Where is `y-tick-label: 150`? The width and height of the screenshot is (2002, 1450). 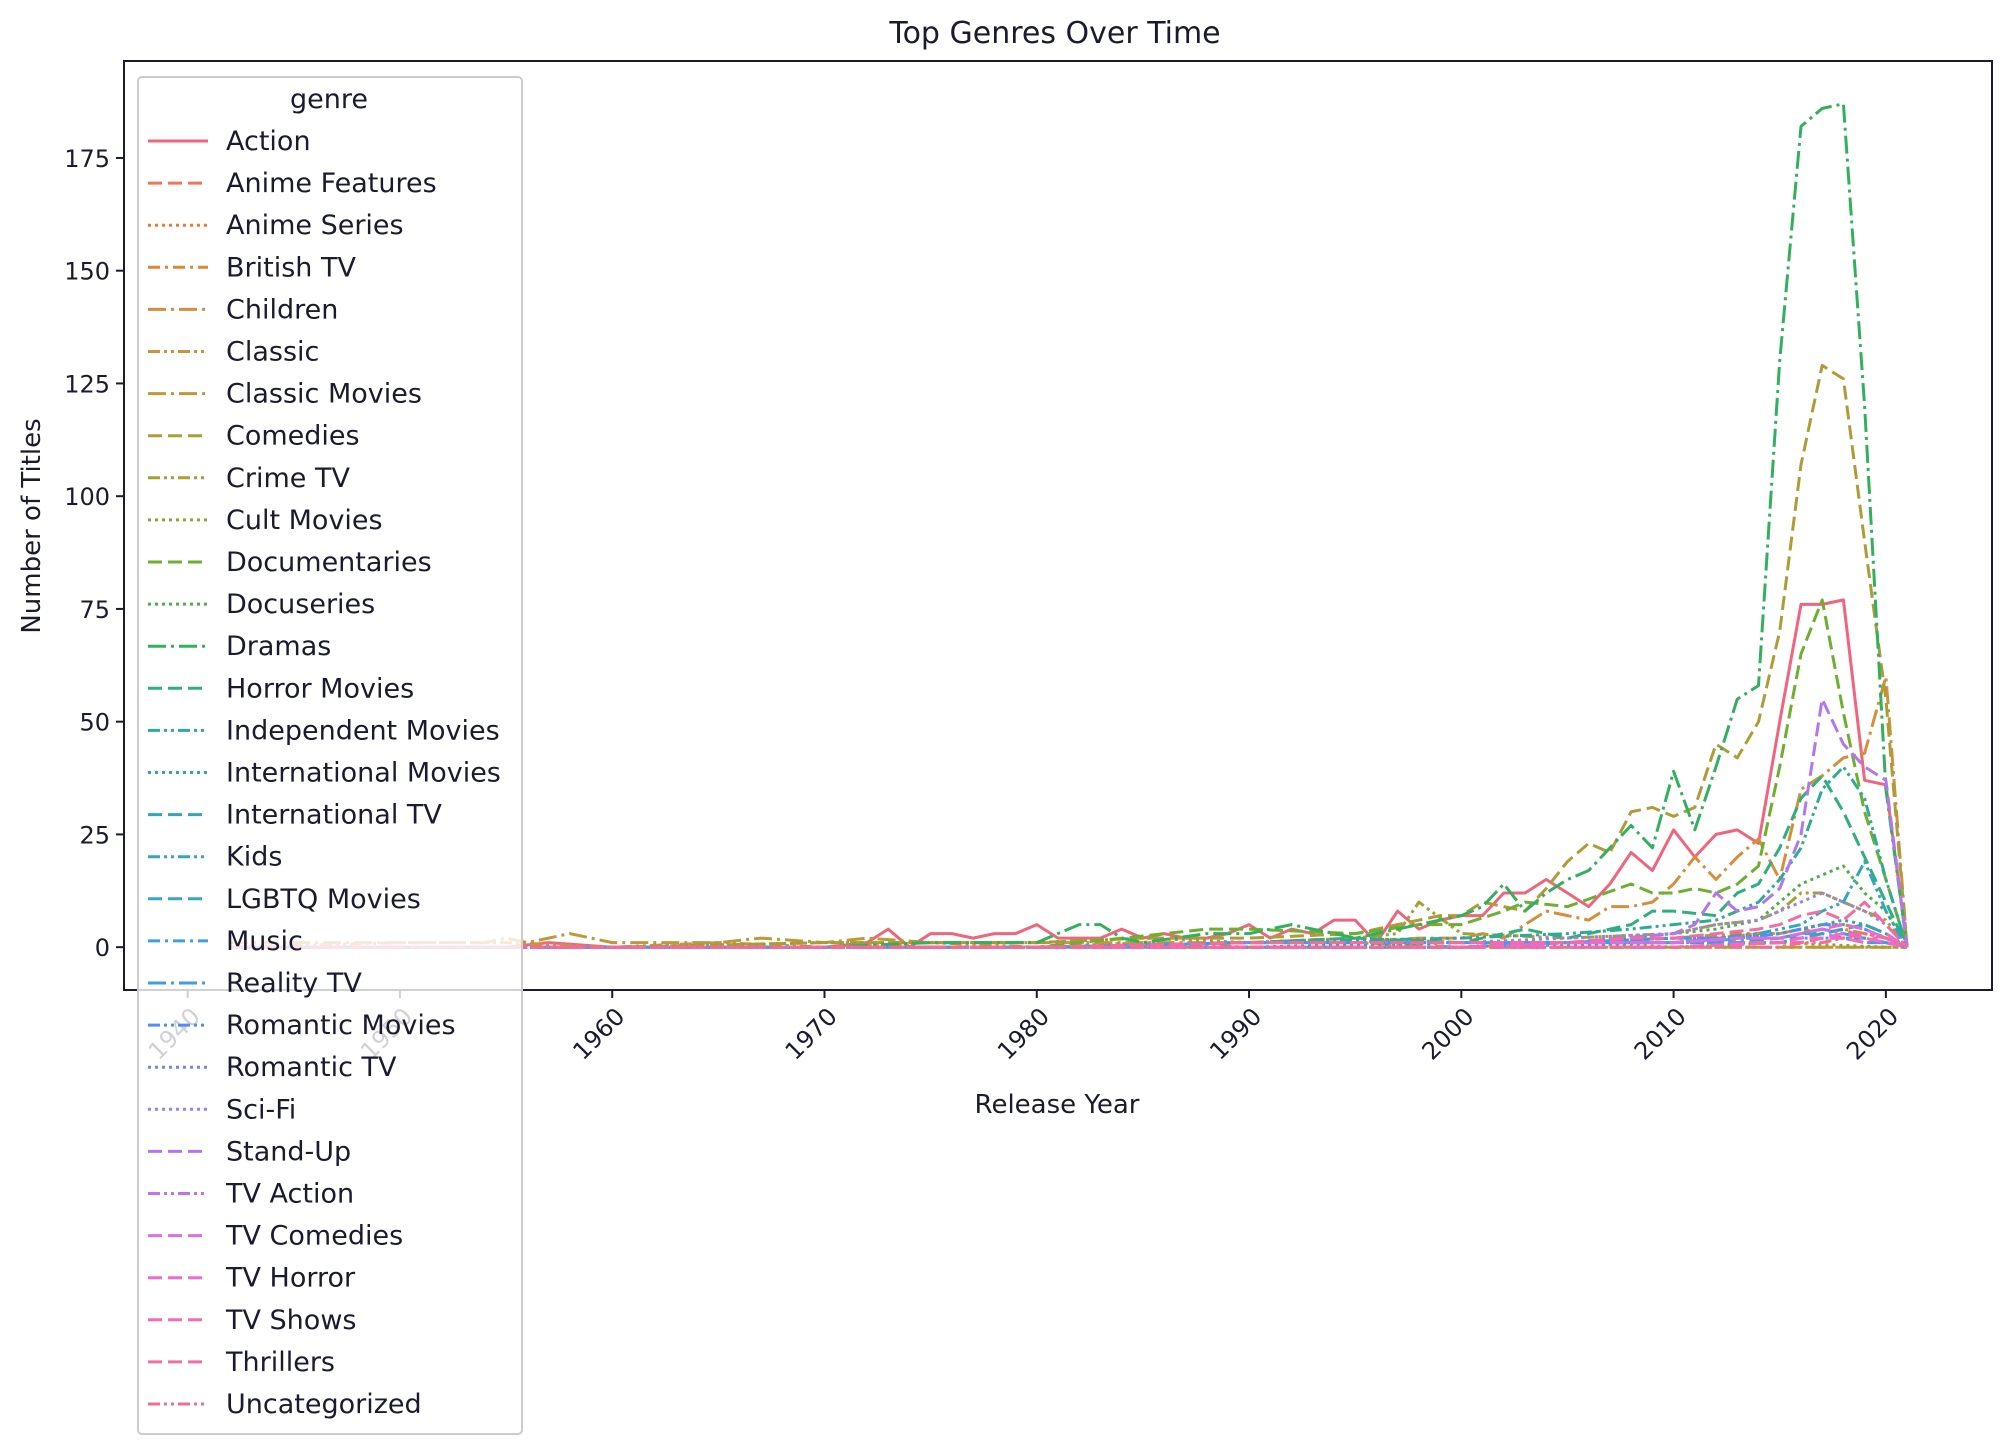
y-tick-label: 150 is located at coordinates (87, 272).